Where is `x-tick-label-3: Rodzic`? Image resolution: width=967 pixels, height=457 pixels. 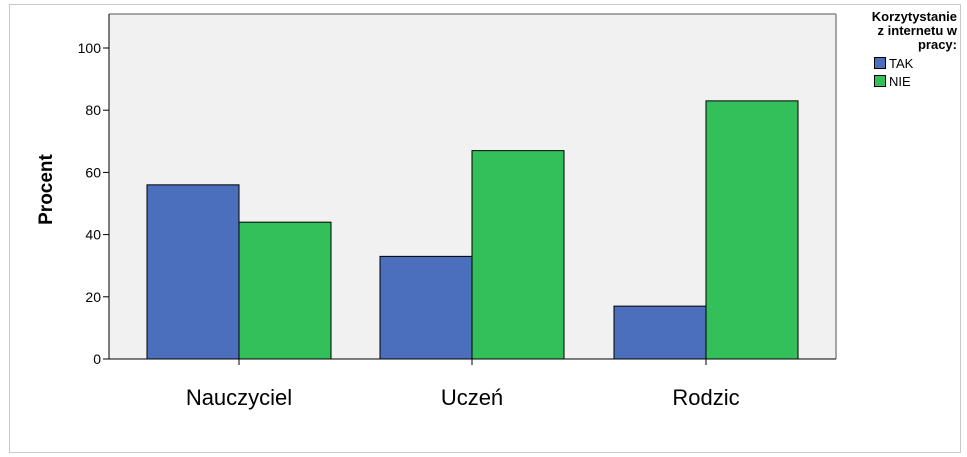 x-tick-label-3: Rodzic is located at coordinates (705, 397).